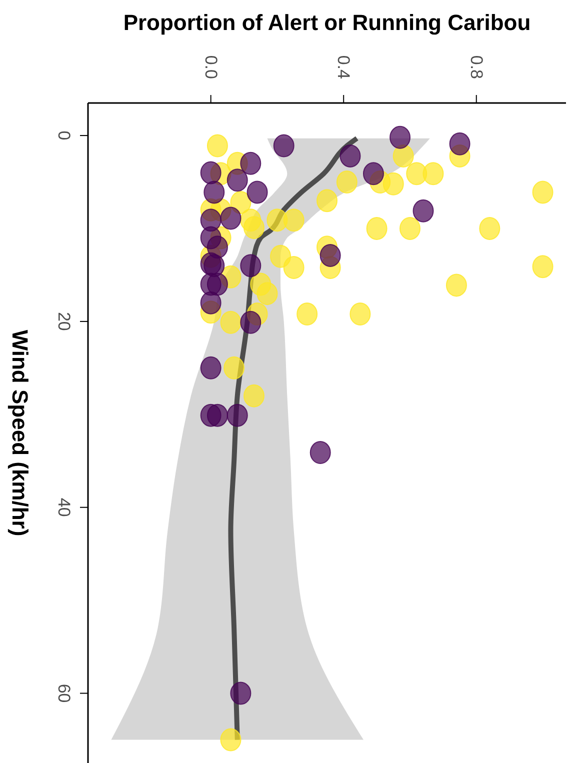  What do you see at coordinates (20, 433) in the screenshot?
I see `y-axis-title: Wind Speed (km/hr)` at bounding box center [20, 433].